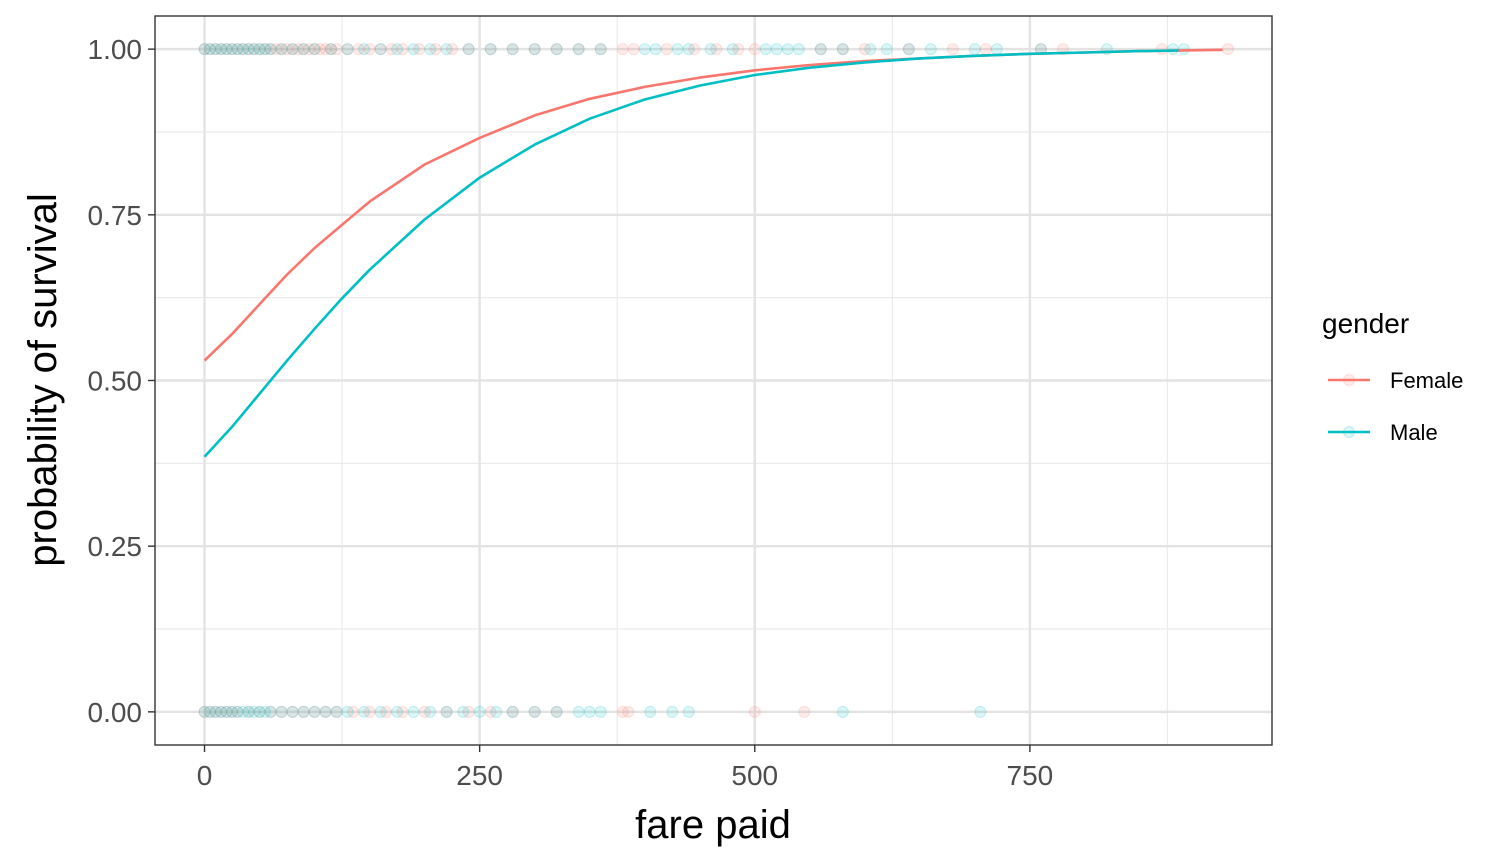 This screenshot has width=1512, height=864. What do you see at coordinates (115, 49) in the screenshot?
I see `y-tick-label: 1.00` at bounding box center [115, 49].